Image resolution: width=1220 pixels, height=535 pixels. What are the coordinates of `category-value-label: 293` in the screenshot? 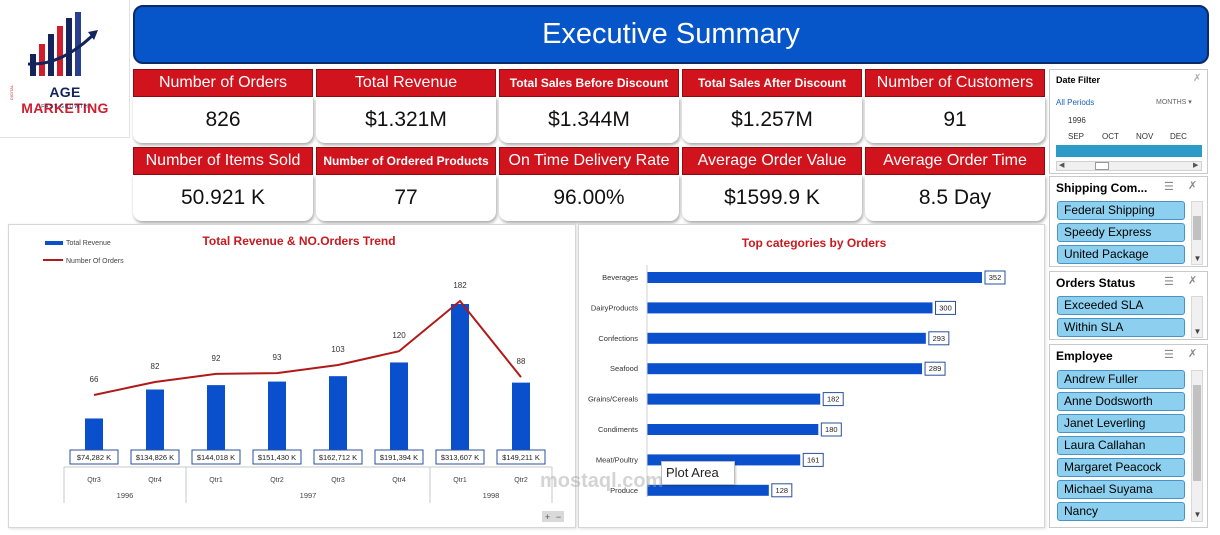 It's located at (939, 338).